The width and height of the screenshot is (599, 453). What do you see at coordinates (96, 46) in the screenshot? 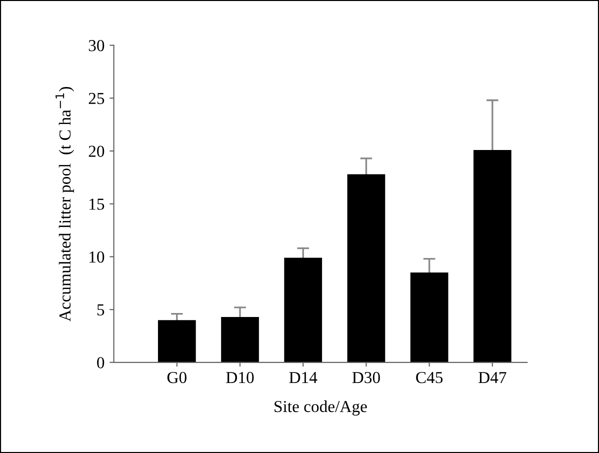
I see `y-tick-label: 30` at bounding box center [96, 46].